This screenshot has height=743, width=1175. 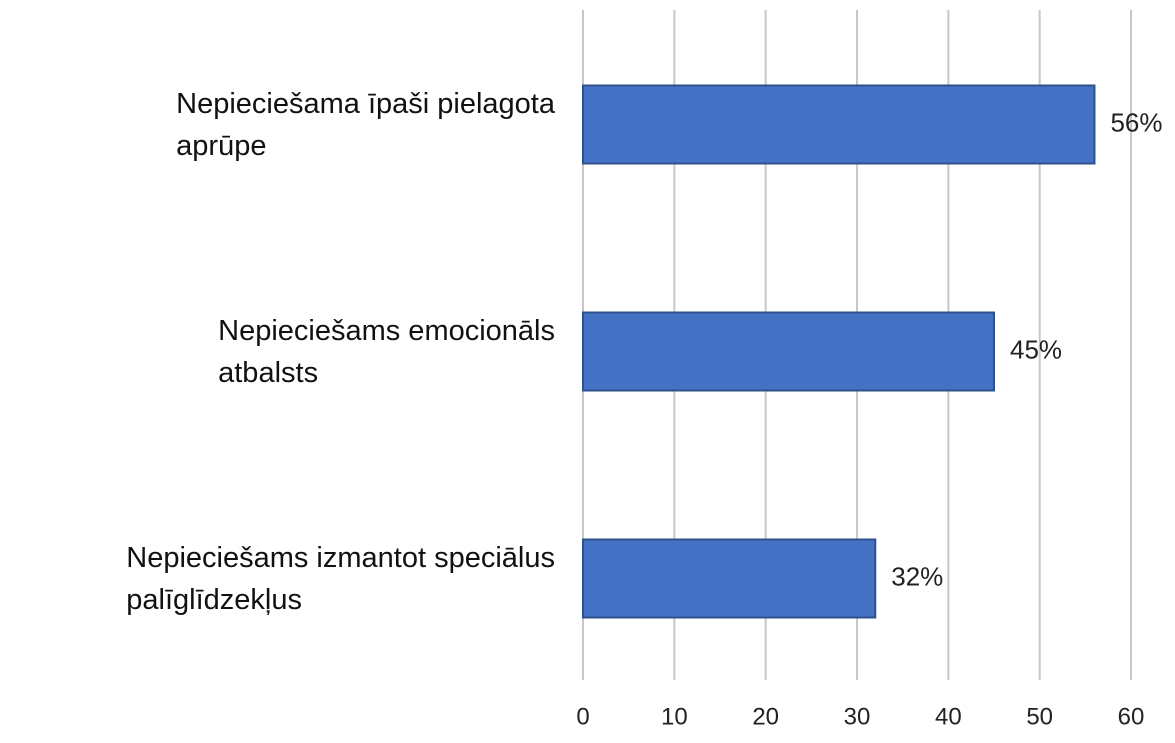 What do you see at coordinates (948, 716) in the screenshot?
I see `x-tick-label: 40` at bounding box center [948, 716].